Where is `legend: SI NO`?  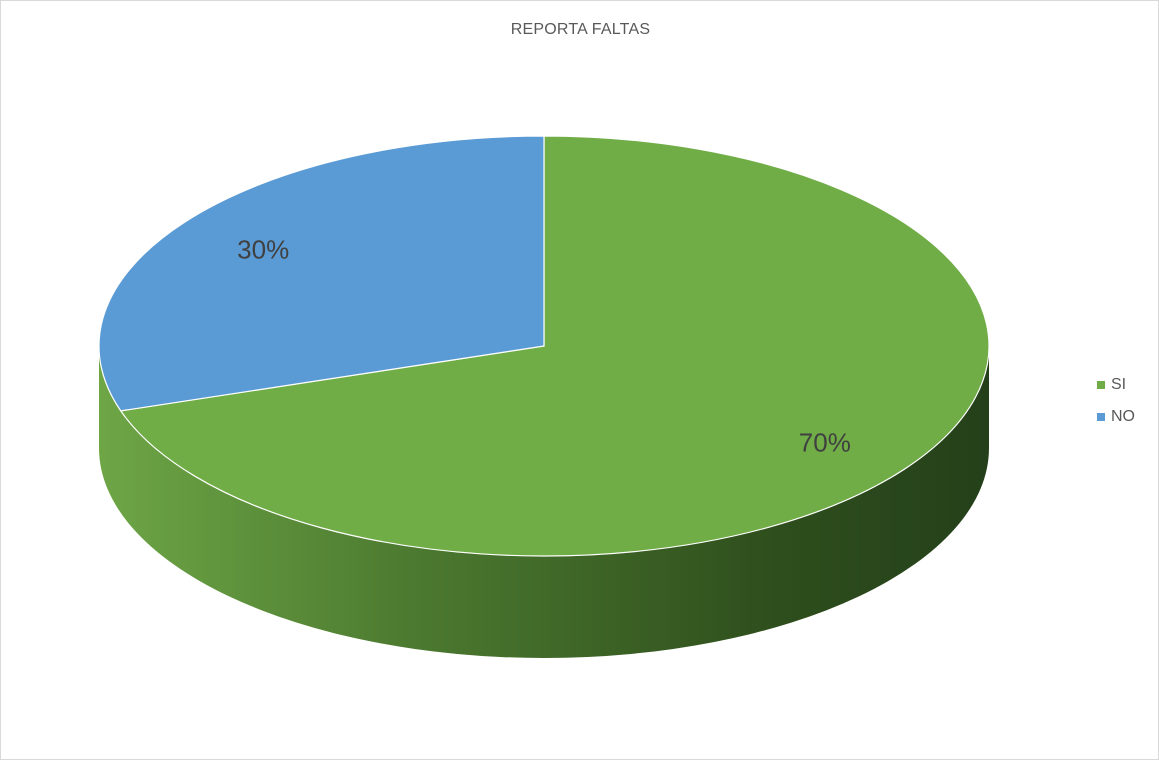 legend: SI NO is located at coordinates (1116, 407).